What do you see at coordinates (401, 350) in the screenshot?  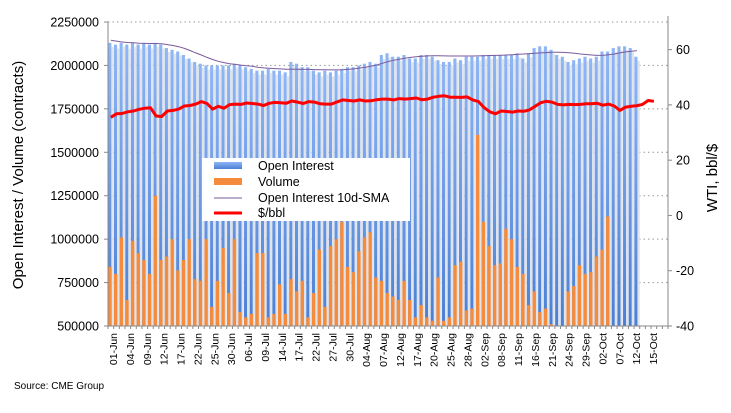 I see `x-axis-tick-label: 12-Aug` at bounding box center [401, 350].